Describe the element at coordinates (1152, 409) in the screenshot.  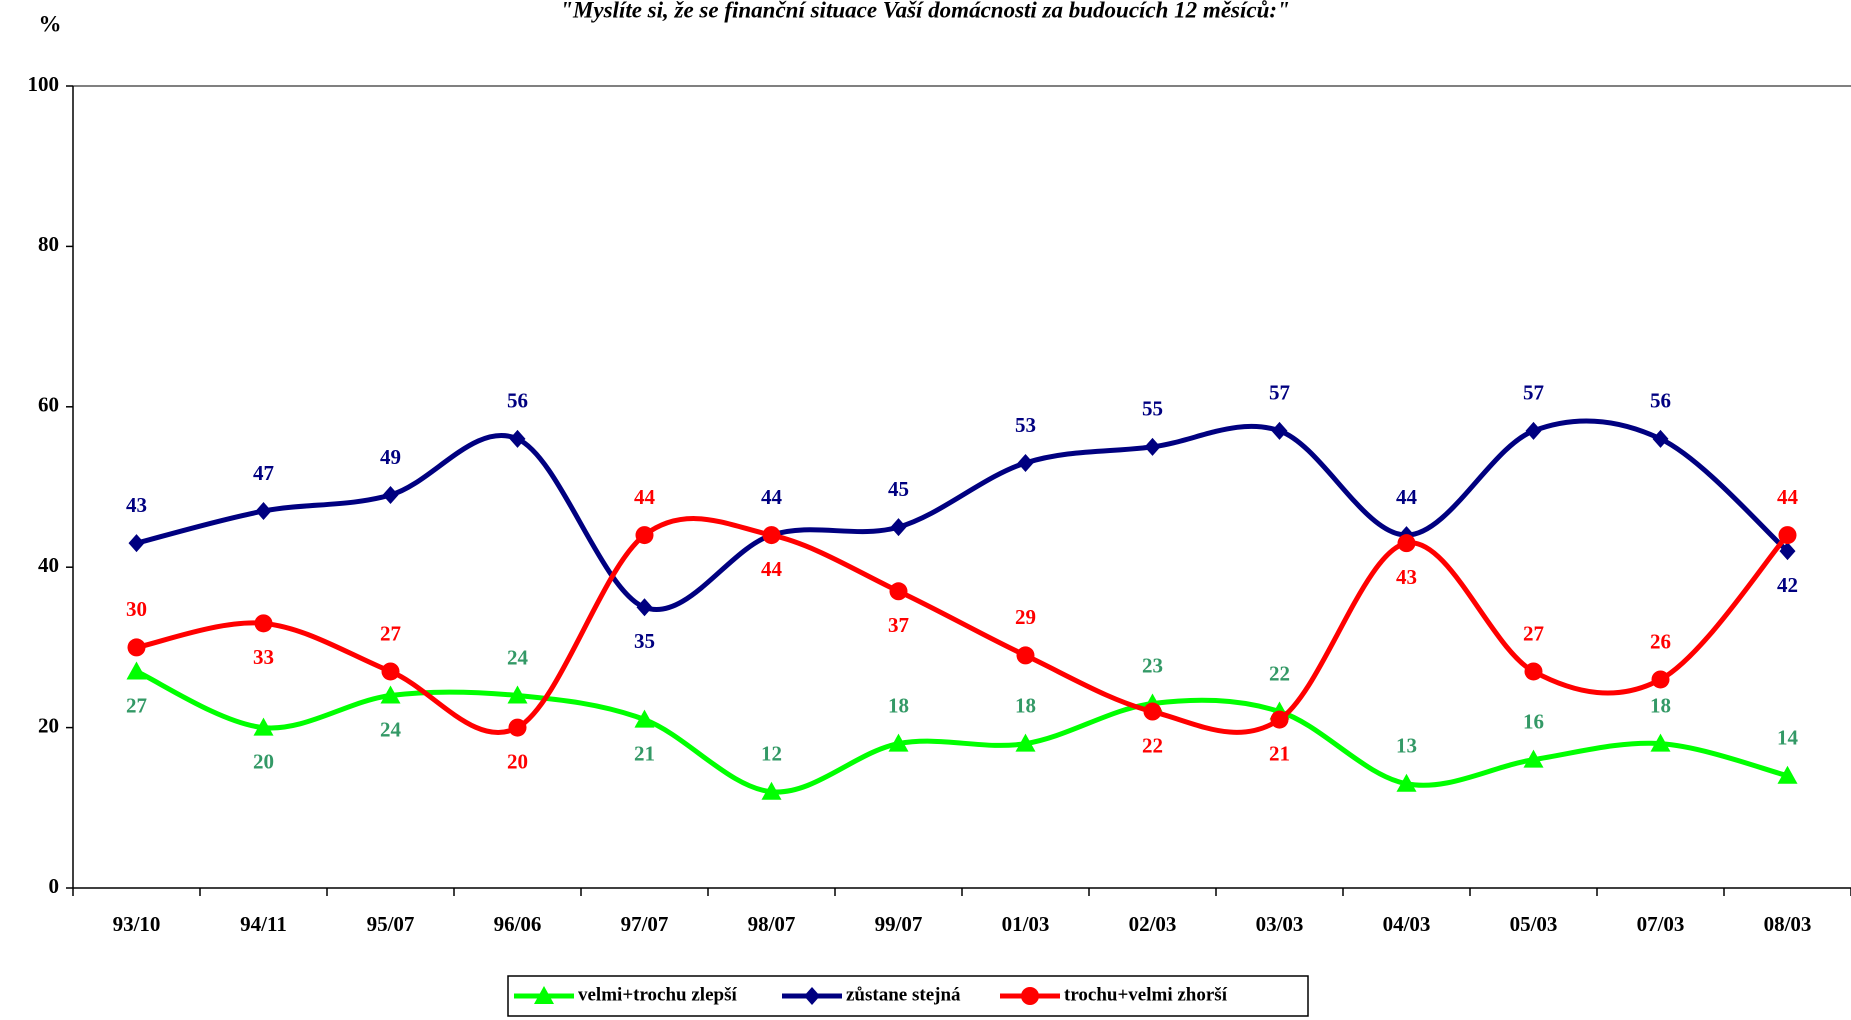
I see `data-label: 55` at that location.